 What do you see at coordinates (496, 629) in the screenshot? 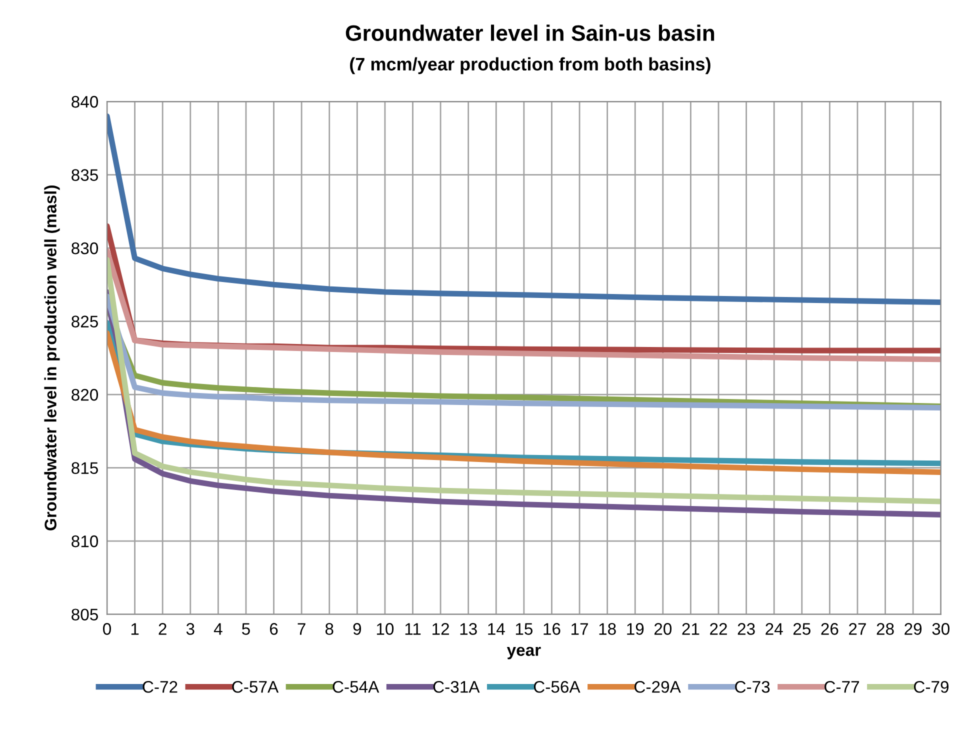
I see `x-tick-label: 14` at bounding box center [496, 629].